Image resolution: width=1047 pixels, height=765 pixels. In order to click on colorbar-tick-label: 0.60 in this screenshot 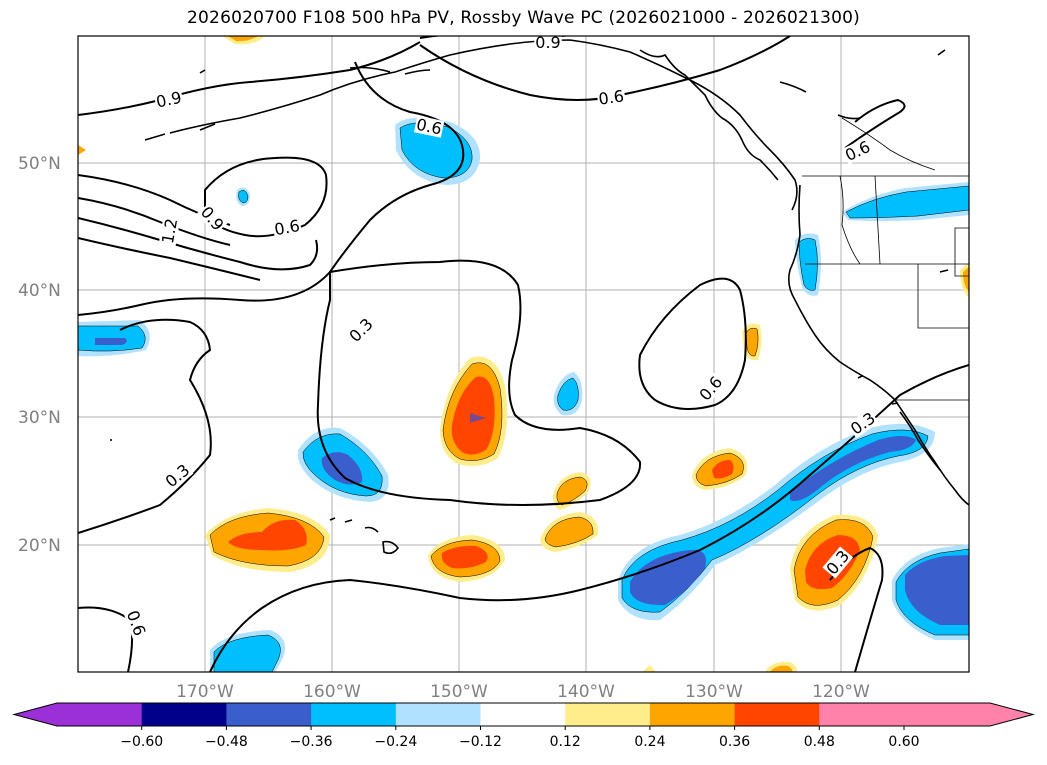, I will do `click(903, 742)`.